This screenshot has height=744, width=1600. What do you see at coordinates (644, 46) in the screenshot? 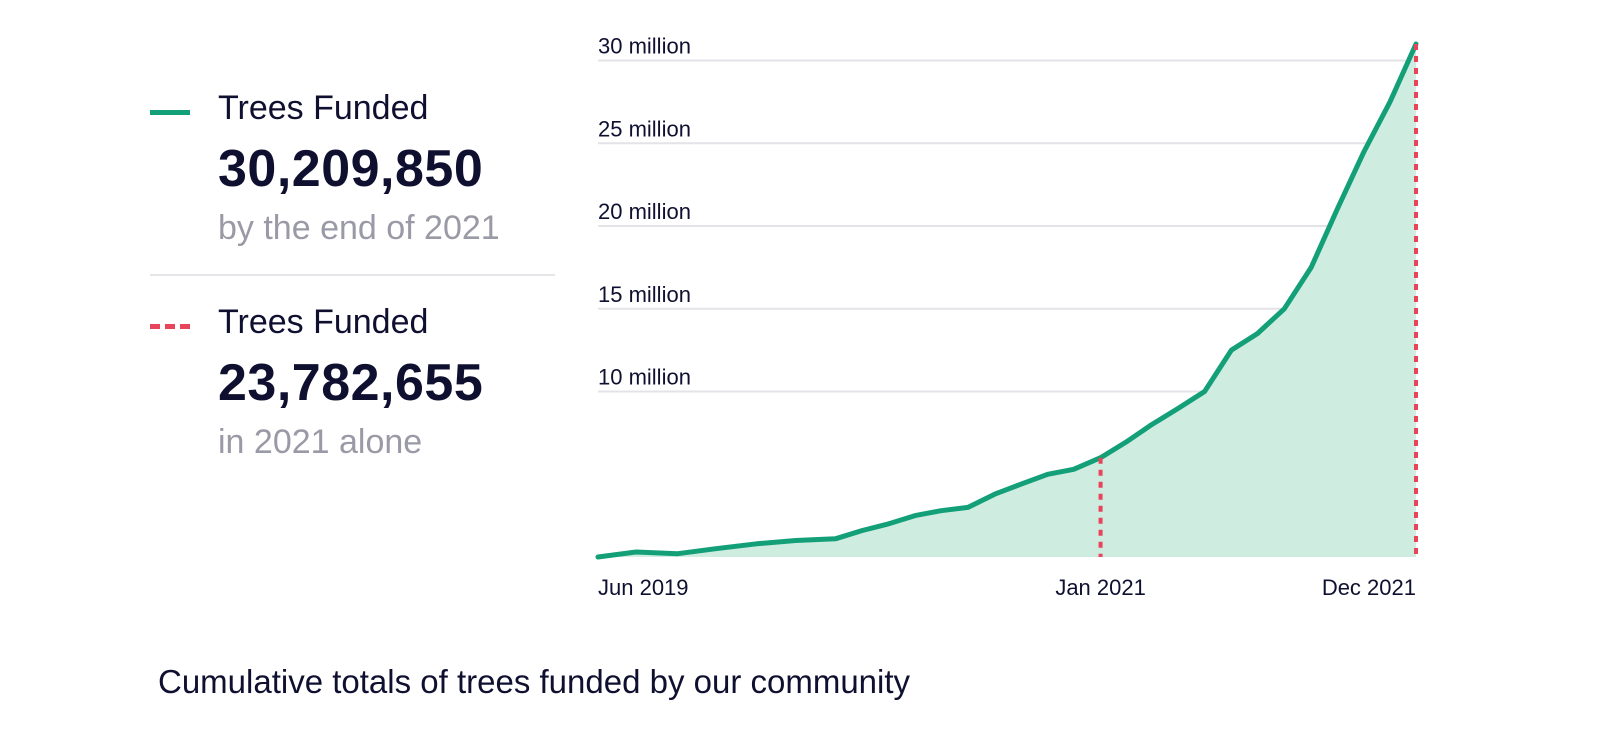
I see `y-tick-label: 30 million` at bounding box center [644, 46].